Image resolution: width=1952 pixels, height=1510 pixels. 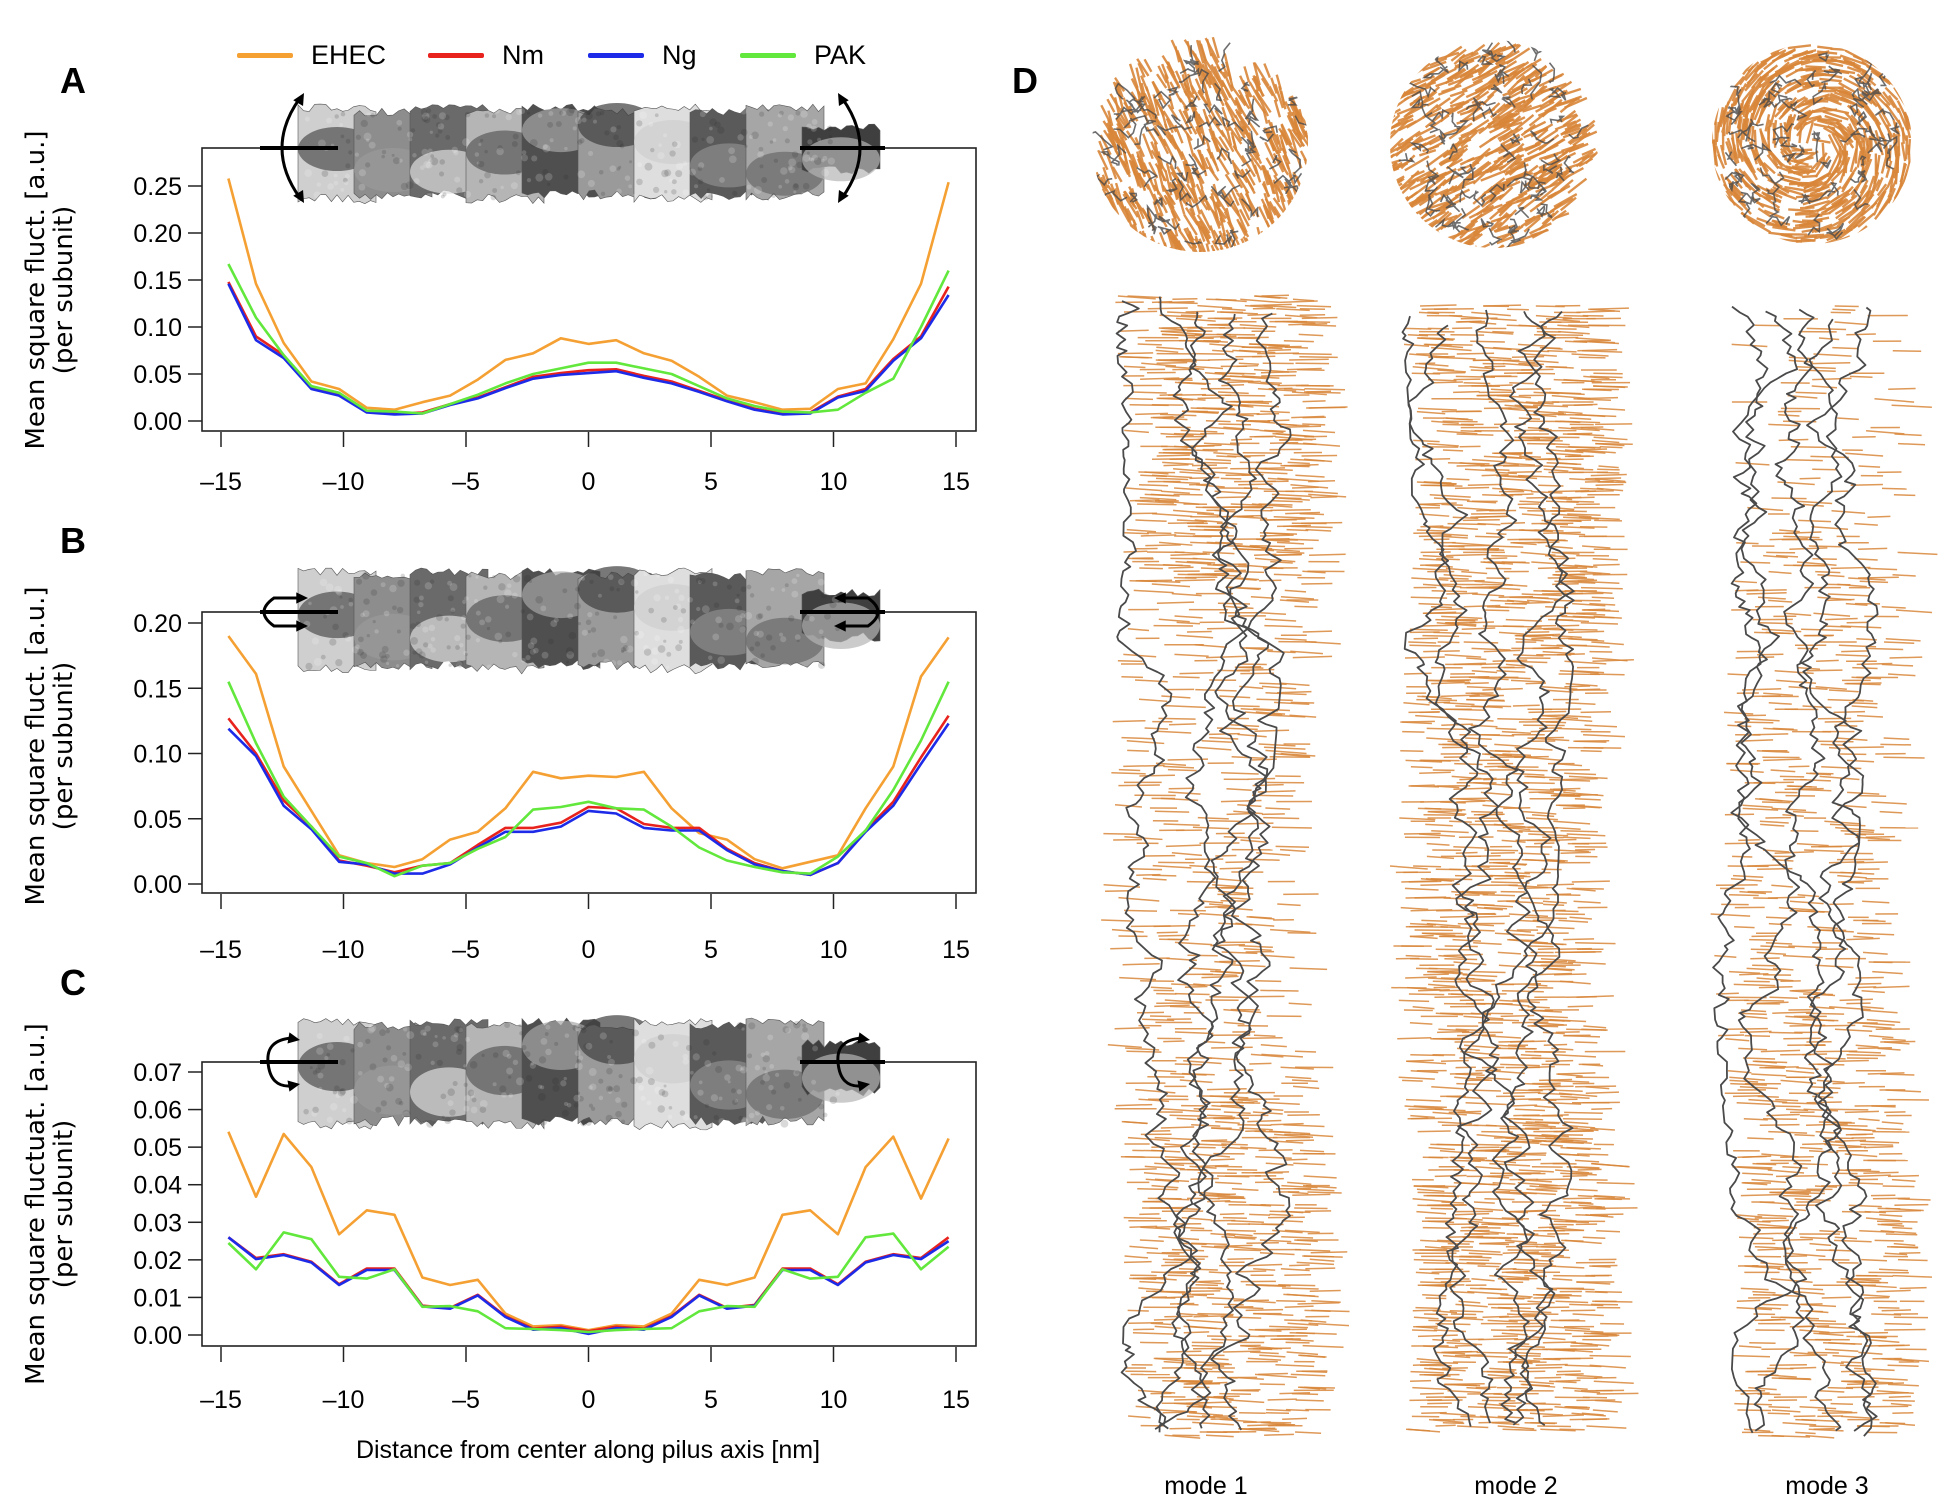 I want to click on mode-1-view, so click(x=1221, y=737).